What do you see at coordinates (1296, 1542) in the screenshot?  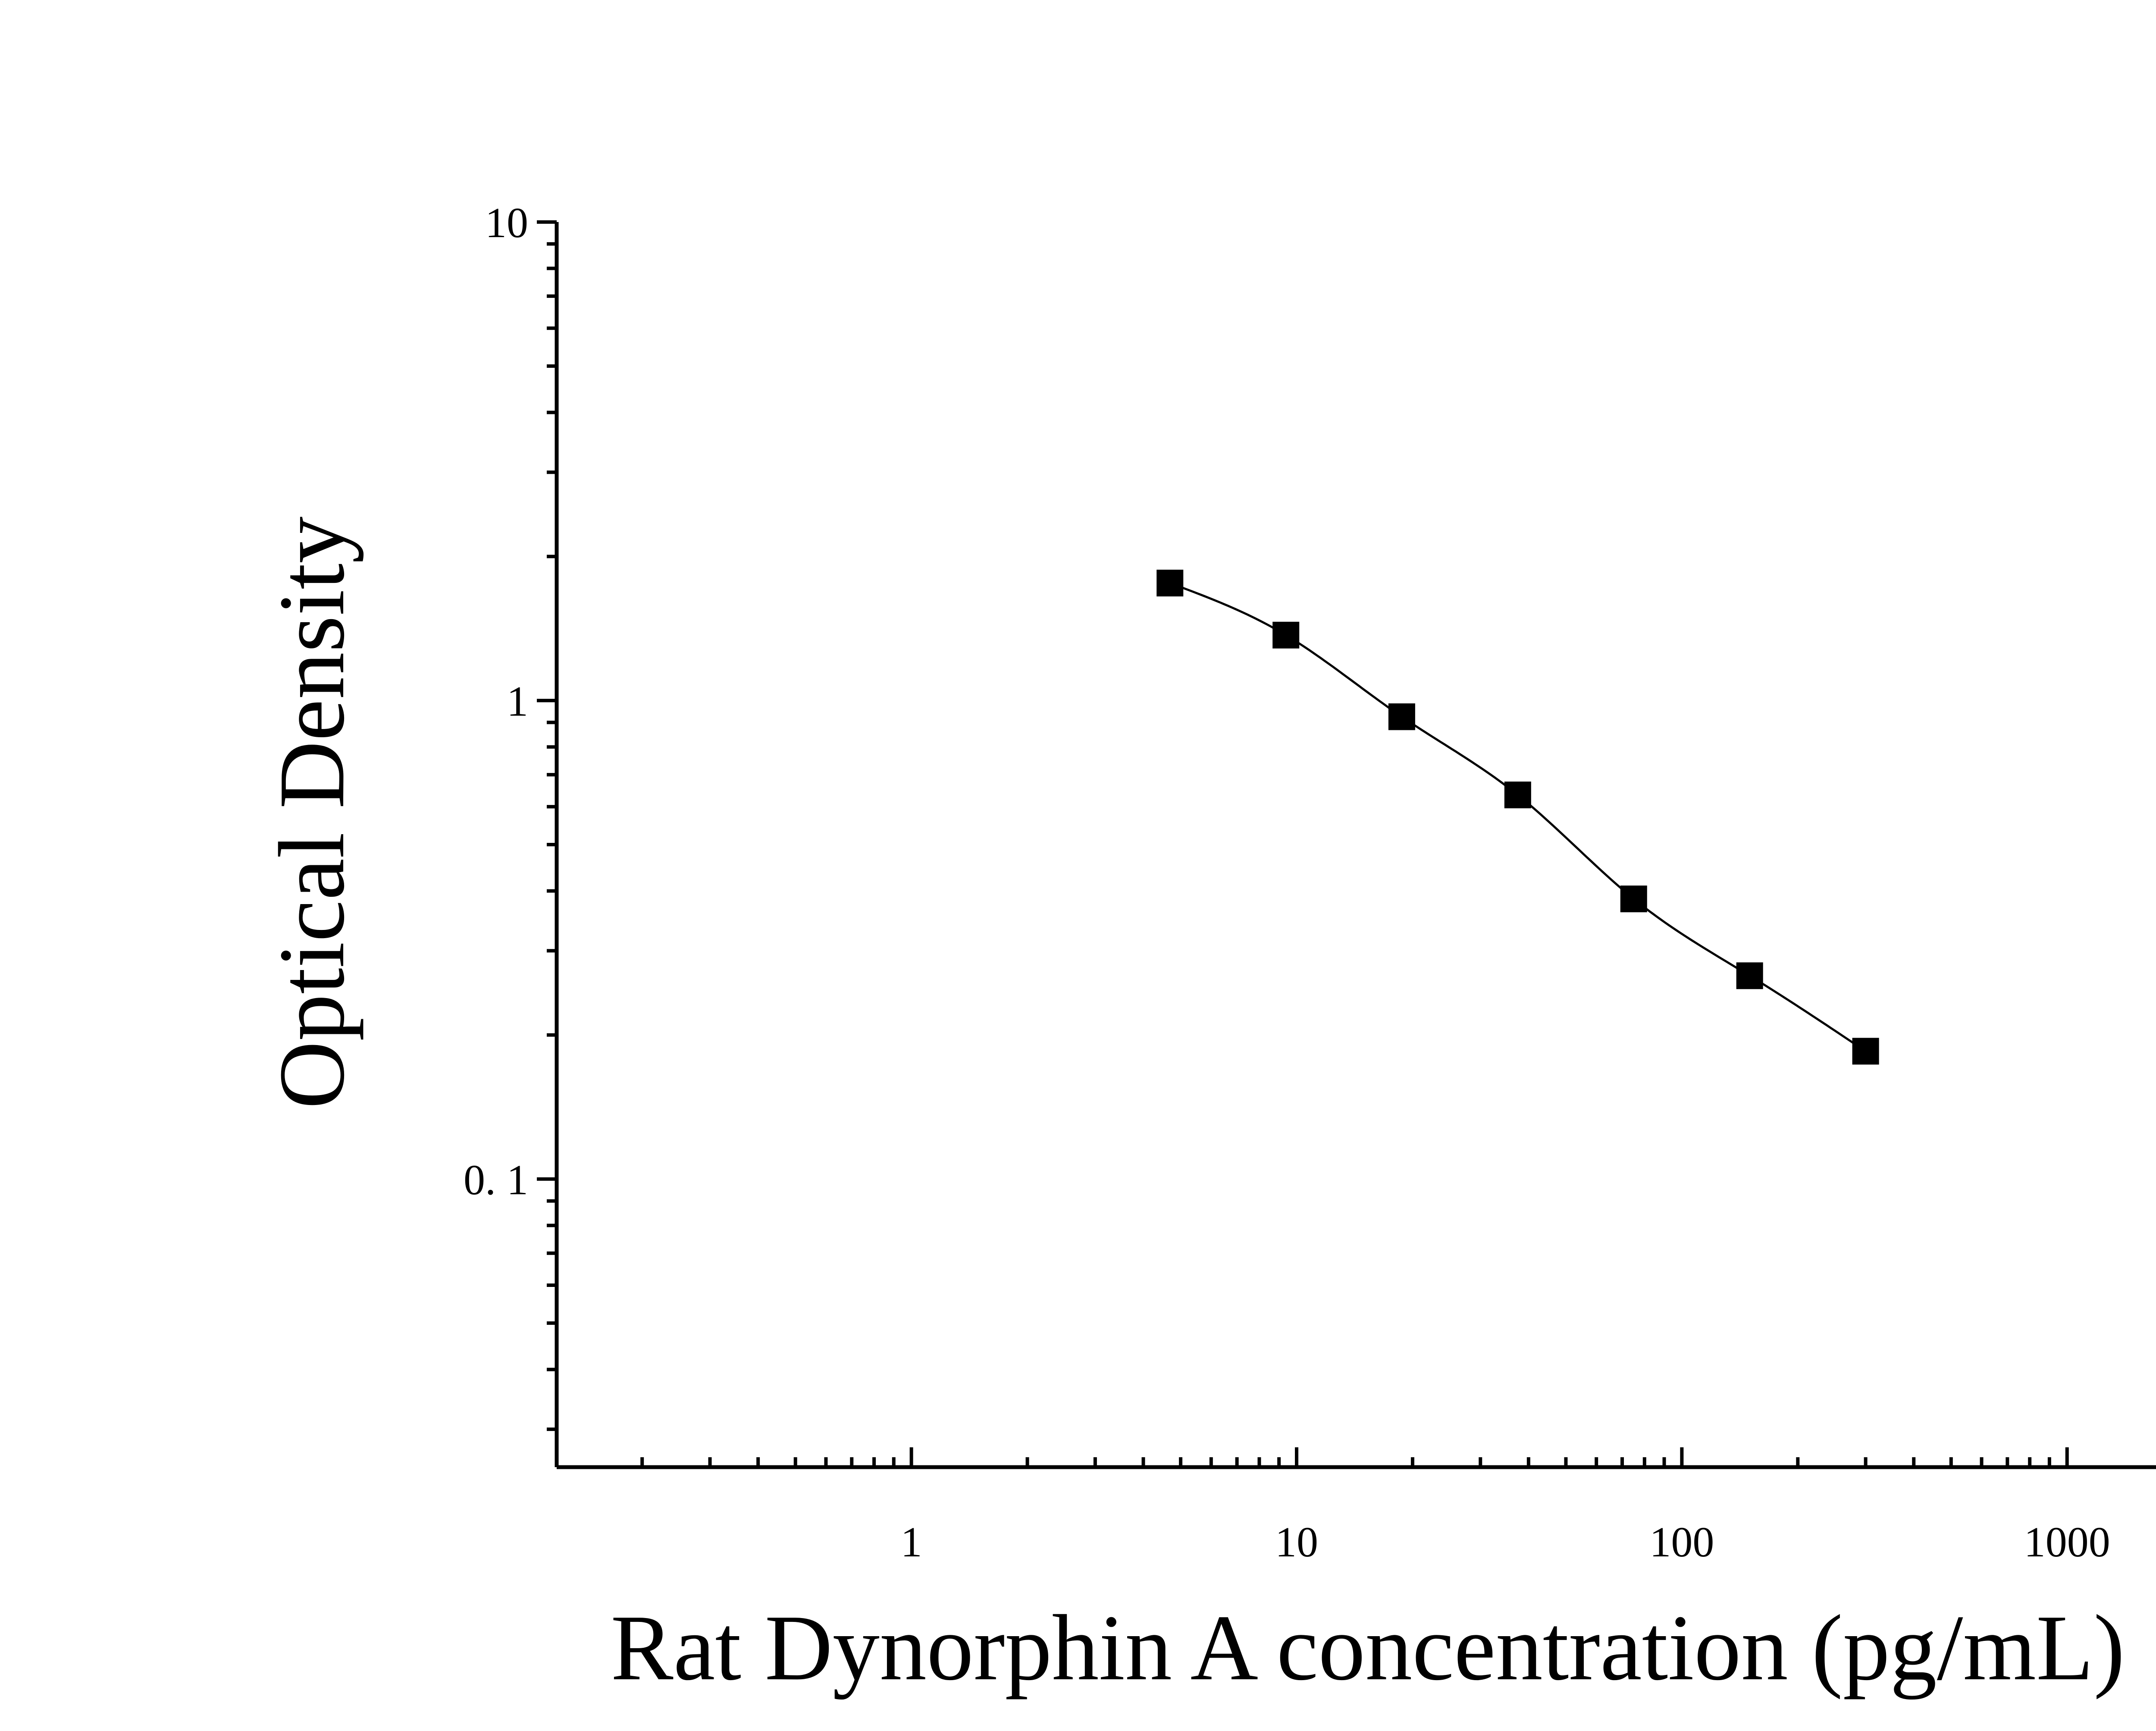 I see `x-tick-label: 10` at bounding box center [1296, 1542].